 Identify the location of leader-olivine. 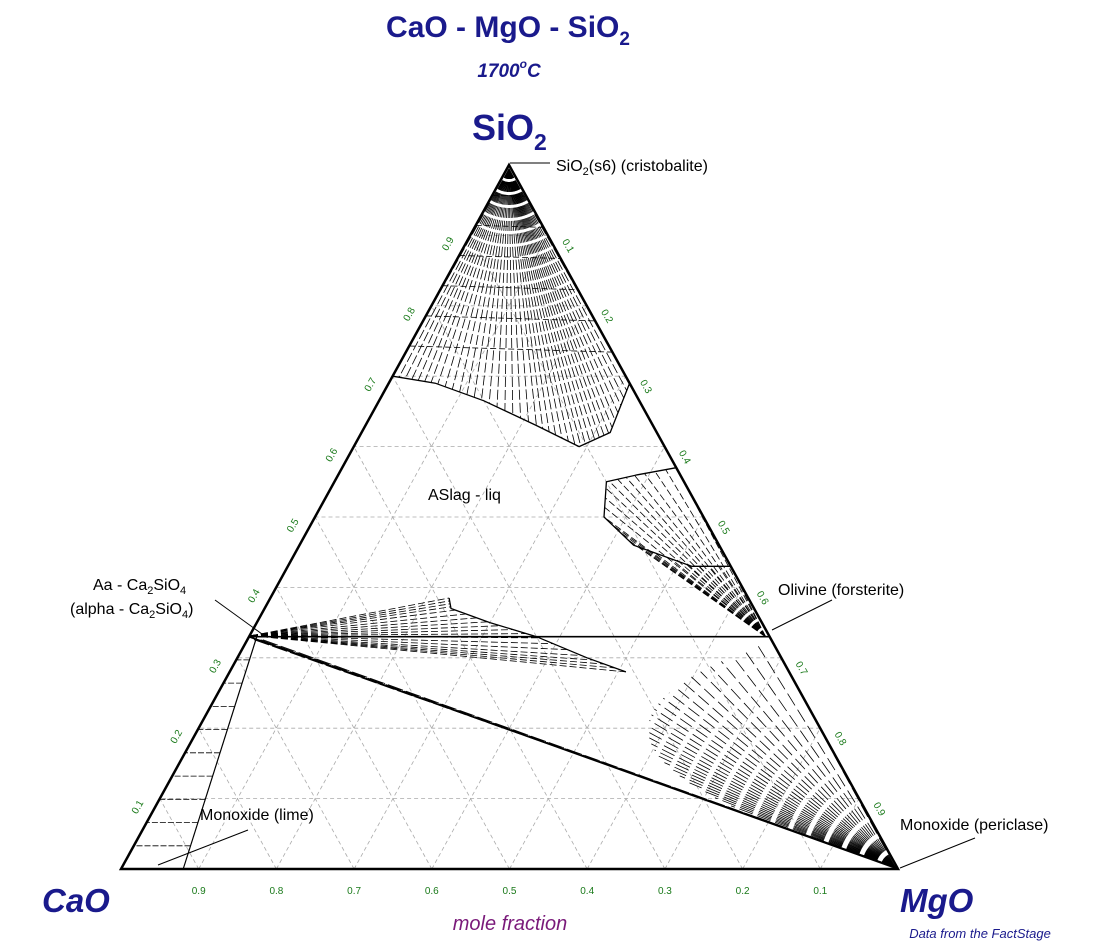
(802, 615).